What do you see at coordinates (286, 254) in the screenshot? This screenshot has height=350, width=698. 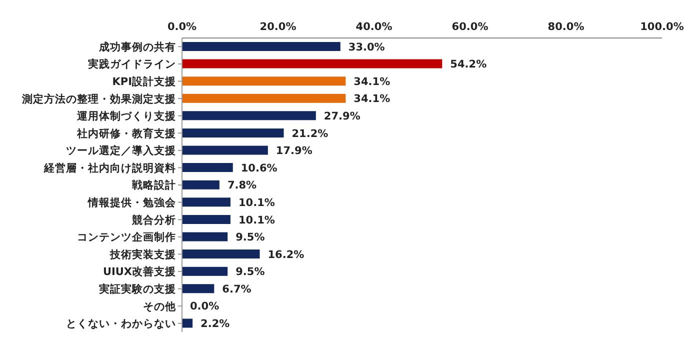 I see `data-label: 16.2%` at bounding box center [286, 254].